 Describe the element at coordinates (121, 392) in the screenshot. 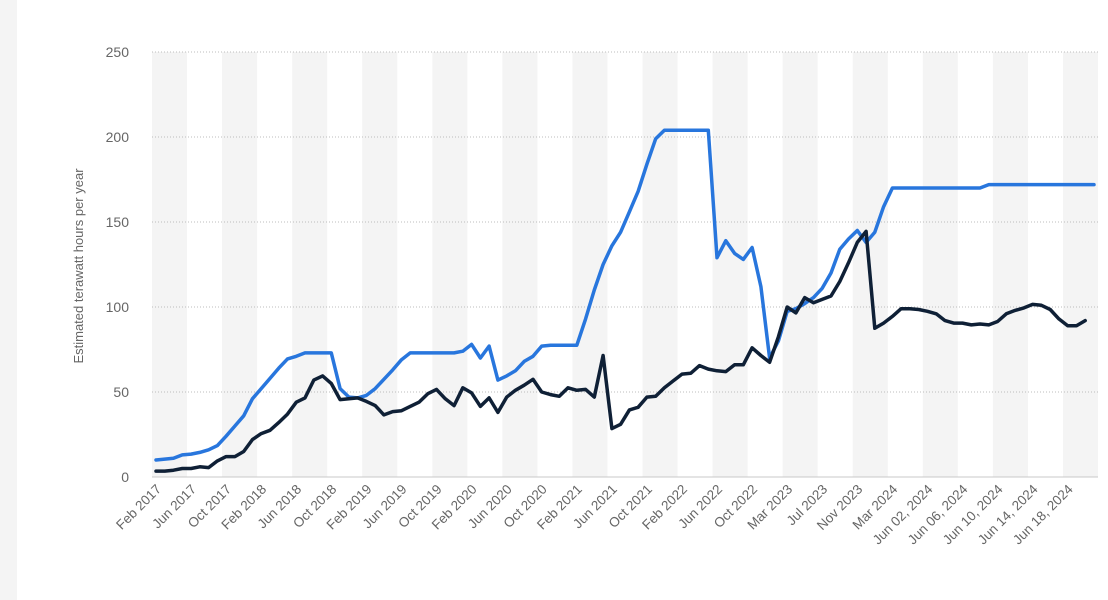

I see `y-tick-label: 50` at that location.